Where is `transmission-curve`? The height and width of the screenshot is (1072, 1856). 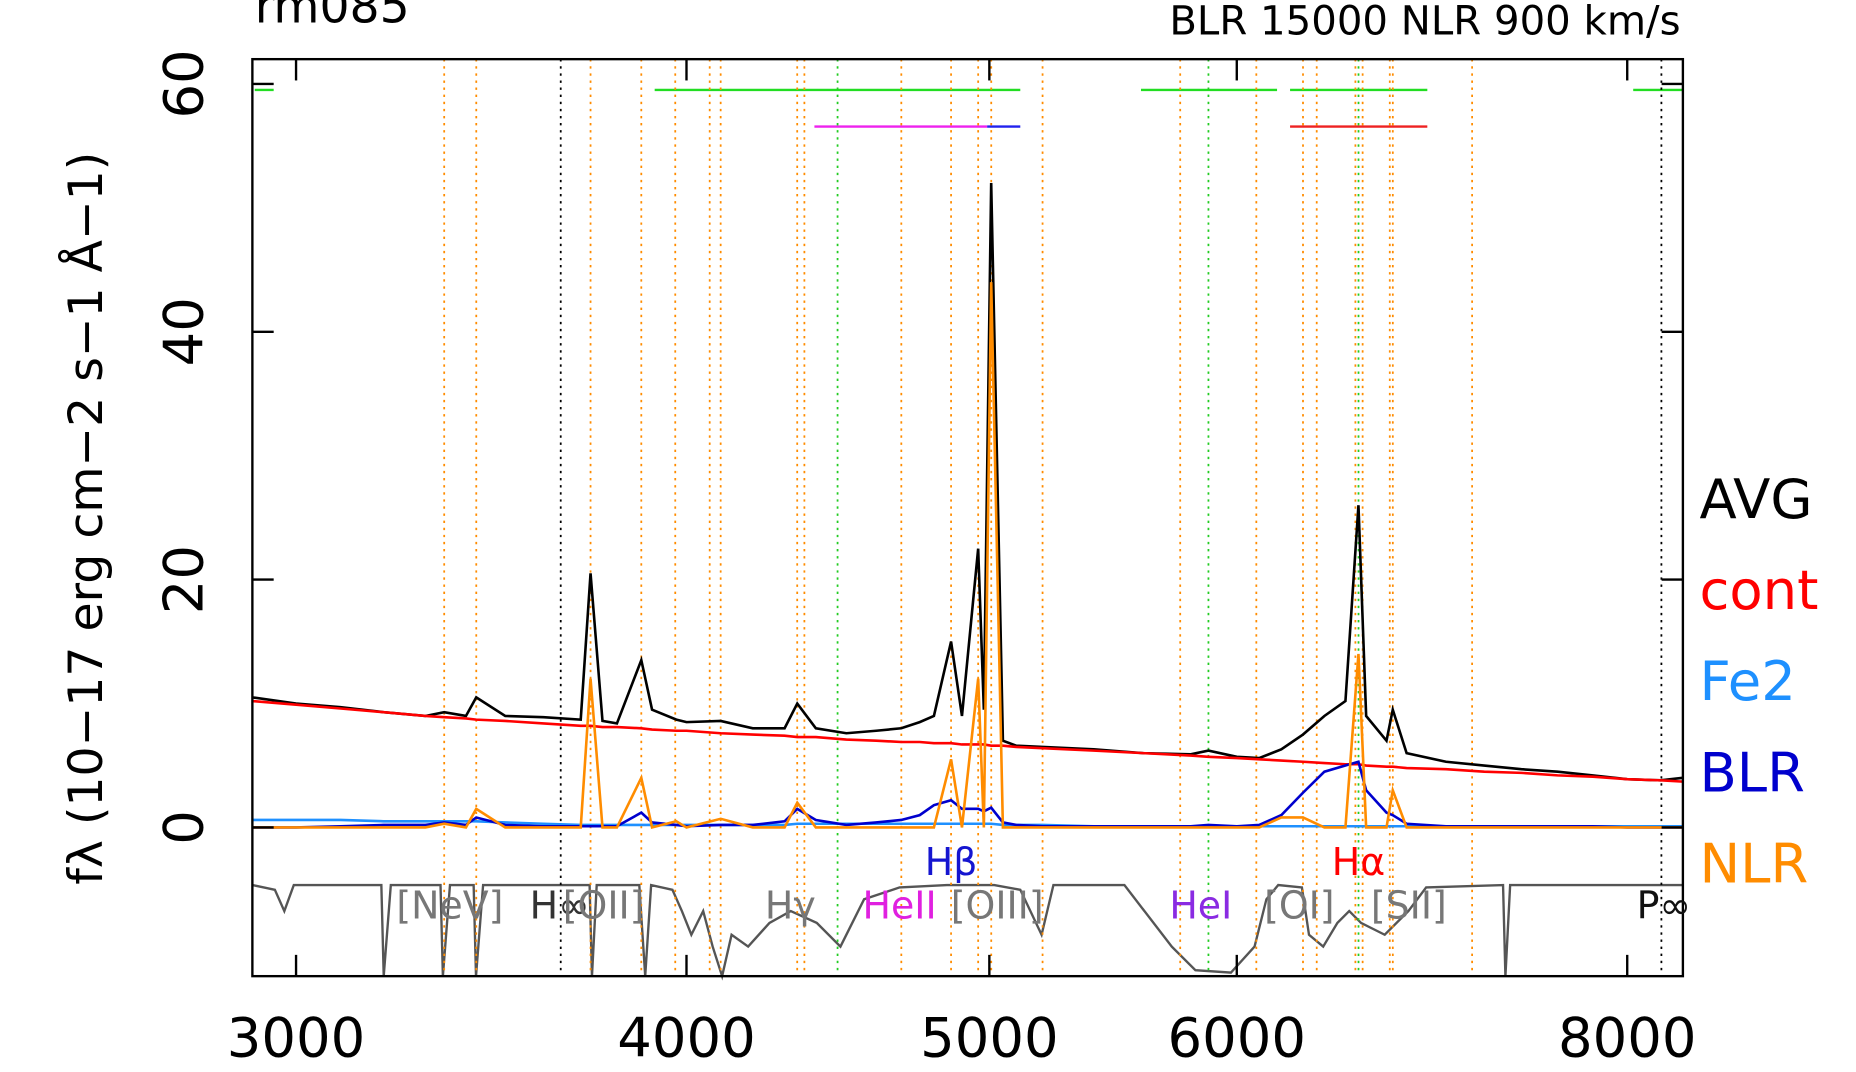
transmission-curve is located at coordinates (967, 932).